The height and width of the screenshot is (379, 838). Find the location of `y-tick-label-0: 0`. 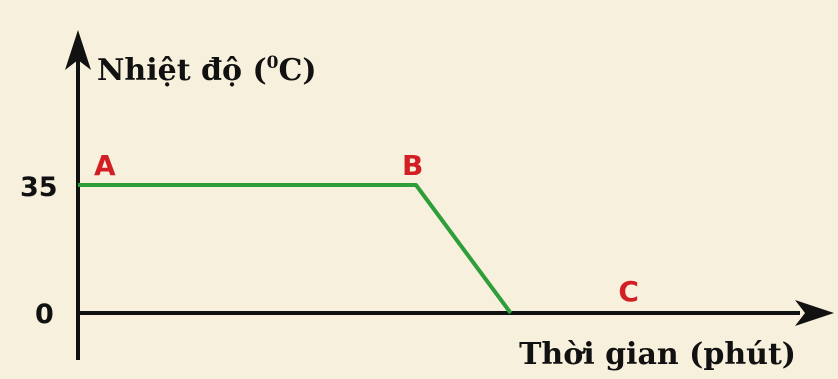

y-tick-label-0: 0 is located at coordinates (44, 314).